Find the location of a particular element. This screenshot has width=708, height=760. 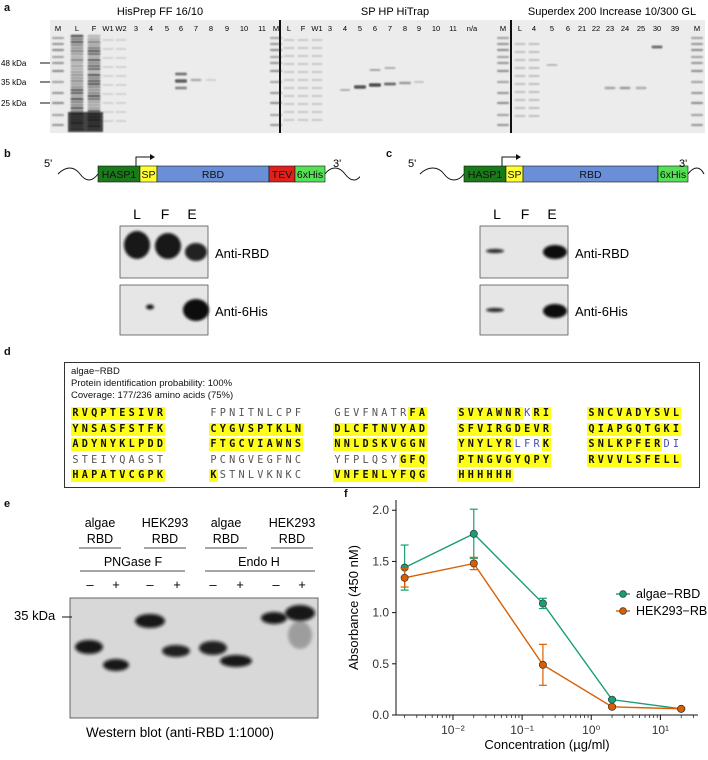

x-axis-label: Concentration (µg/ml) is located at coordinates (546, 744).